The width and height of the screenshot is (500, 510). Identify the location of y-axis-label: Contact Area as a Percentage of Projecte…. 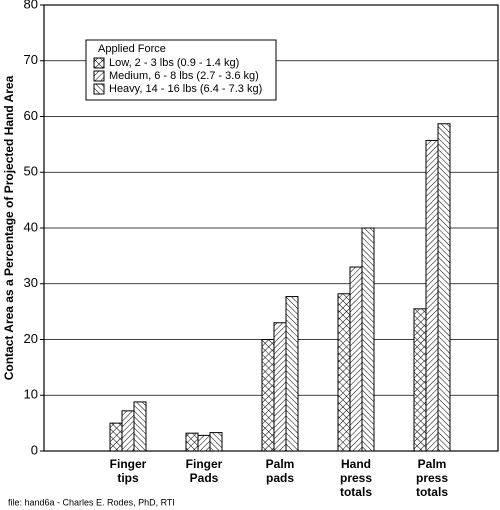
(9, 227).